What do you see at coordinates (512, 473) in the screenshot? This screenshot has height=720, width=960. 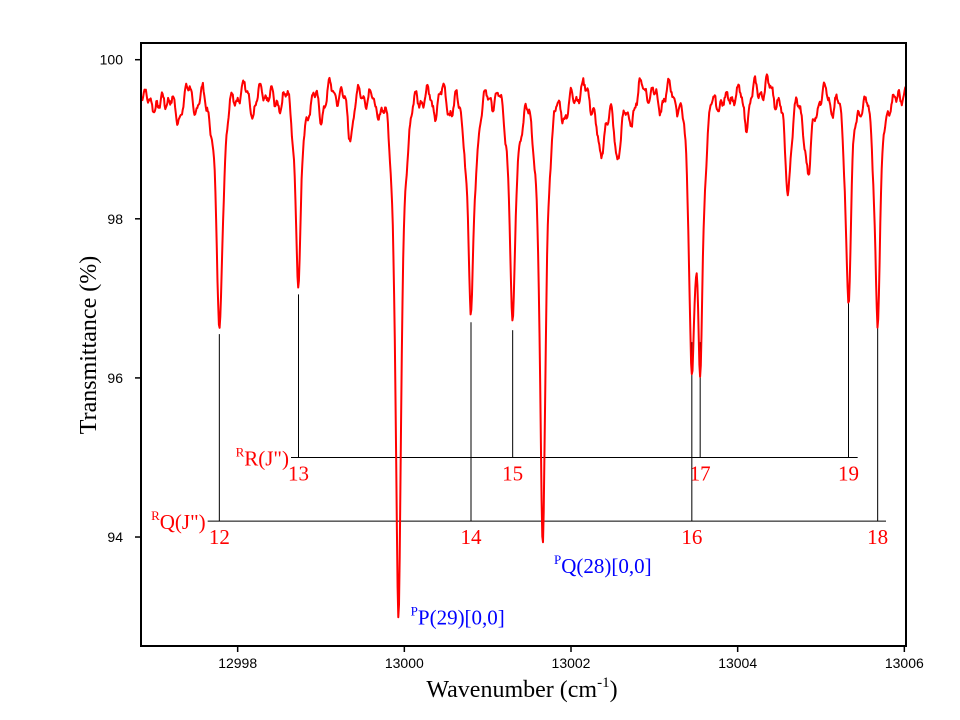 I see `assignment-j-label: 15` at bounding box center [512, 473].